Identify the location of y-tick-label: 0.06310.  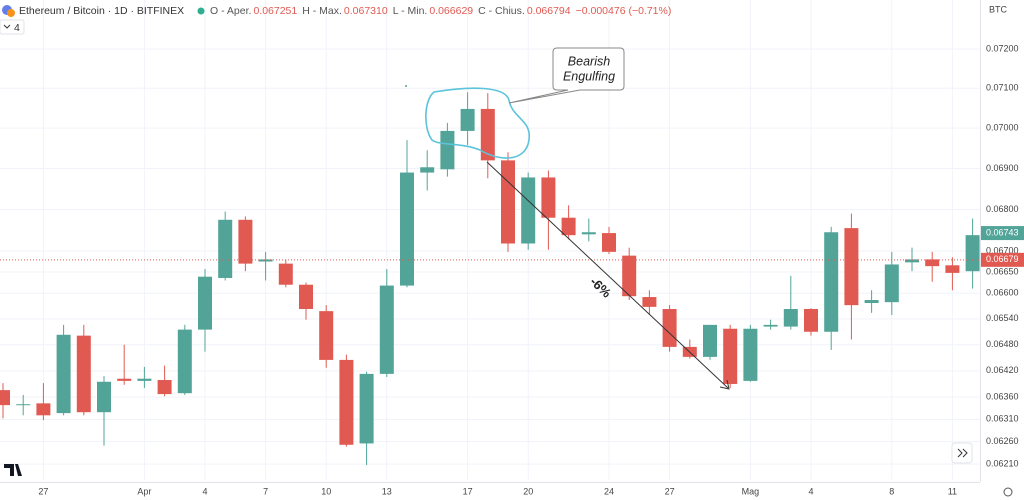
(1002, 419).